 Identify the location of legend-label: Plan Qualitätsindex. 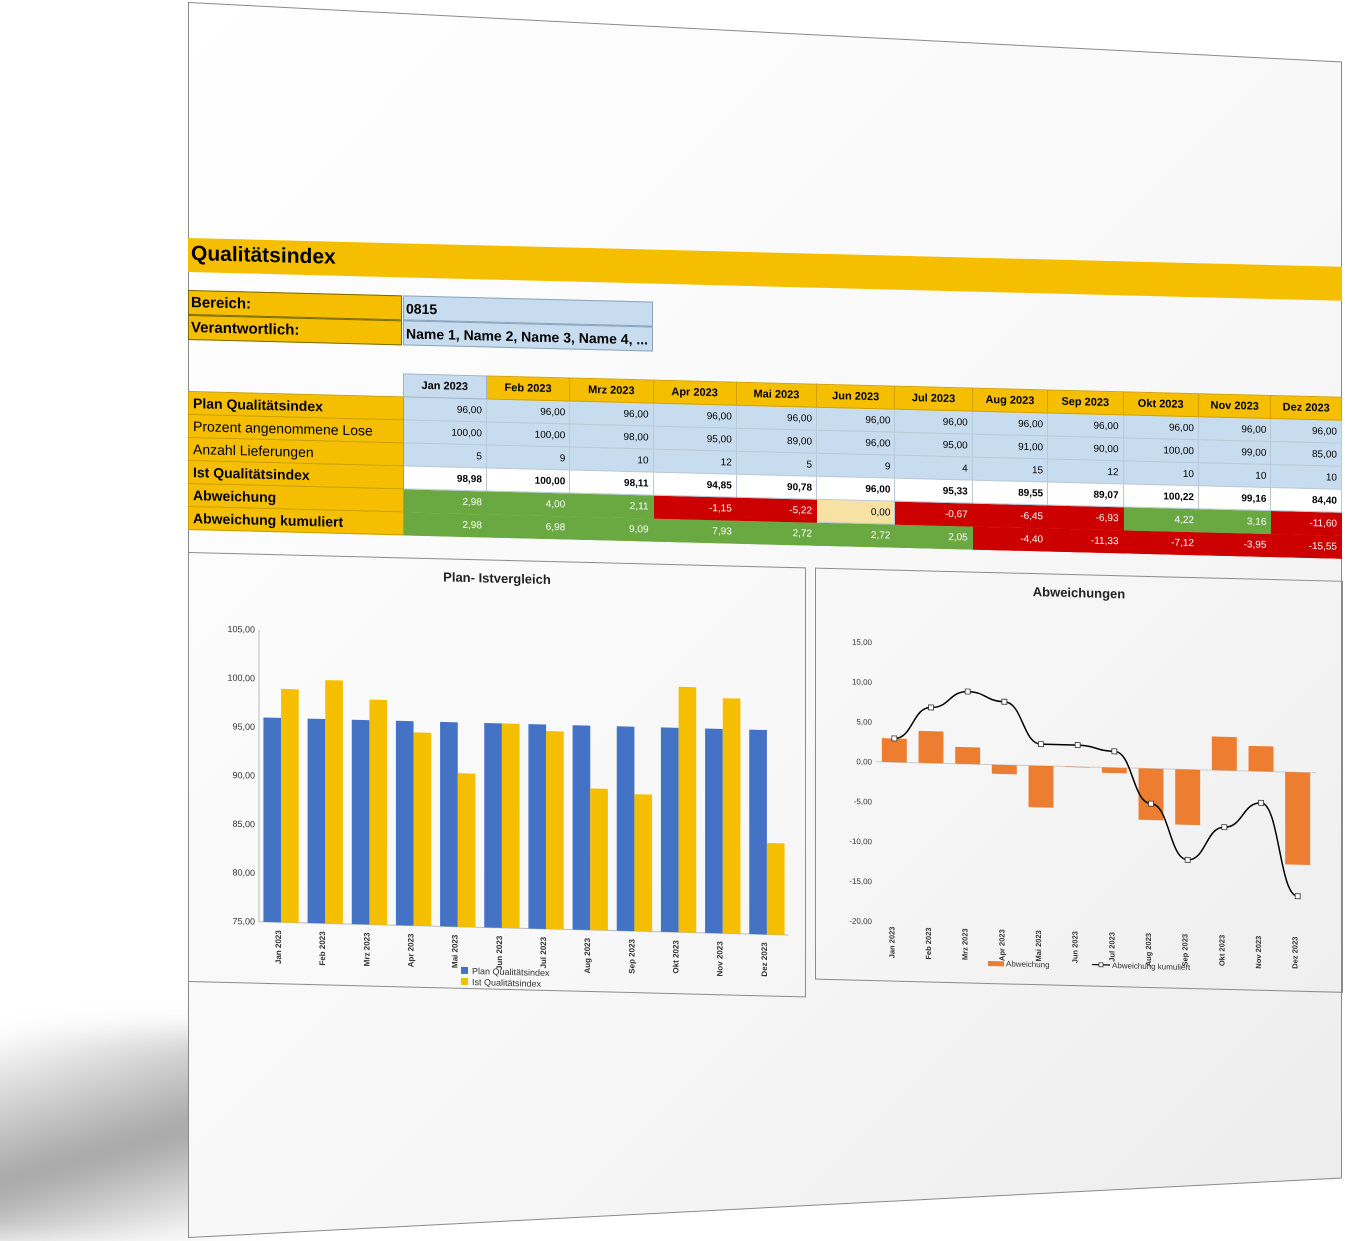
(511, 972).